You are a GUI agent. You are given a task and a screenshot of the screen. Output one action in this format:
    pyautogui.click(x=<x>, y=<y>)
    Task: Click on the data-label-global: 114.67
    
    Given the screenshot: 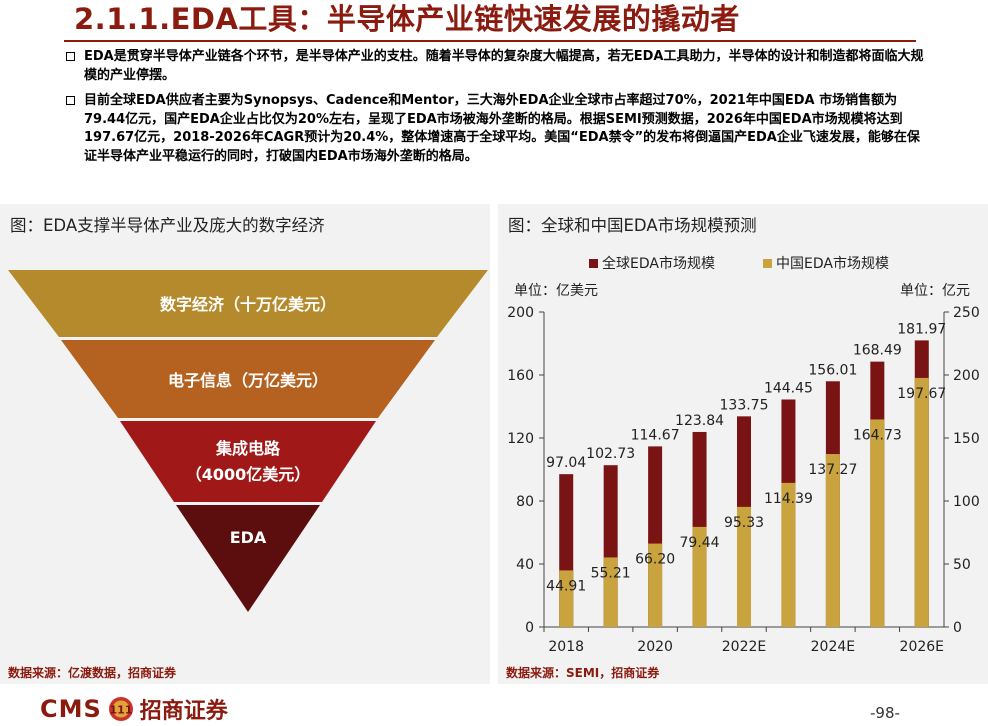 What is the action you would take?
    pyautogui.click(x=655, y=435)
    